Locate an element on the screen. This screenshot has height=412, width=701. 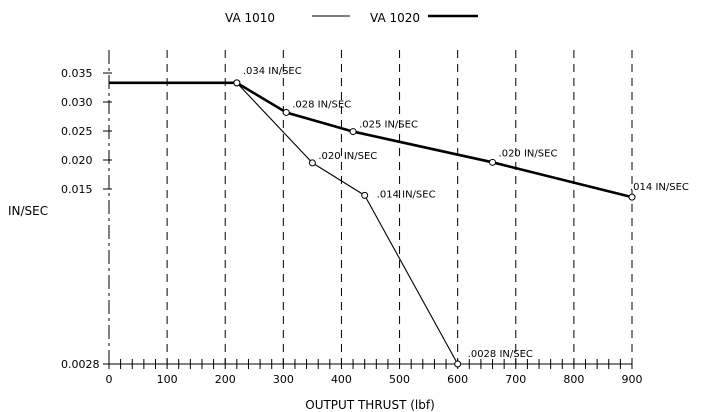
x-tick-label: 400 is located at coordinates (341, 379).